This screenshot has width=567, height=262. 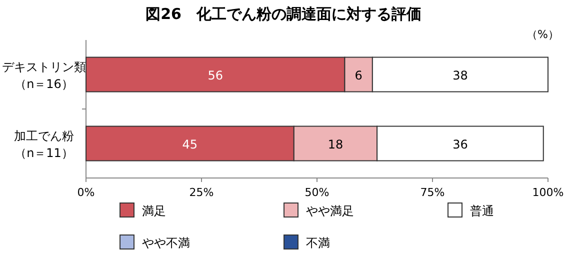 What do you see at coordinates (166, 243) in the screenshot?
I see `legend-label: やや不満` at bounding box center [166, 243].